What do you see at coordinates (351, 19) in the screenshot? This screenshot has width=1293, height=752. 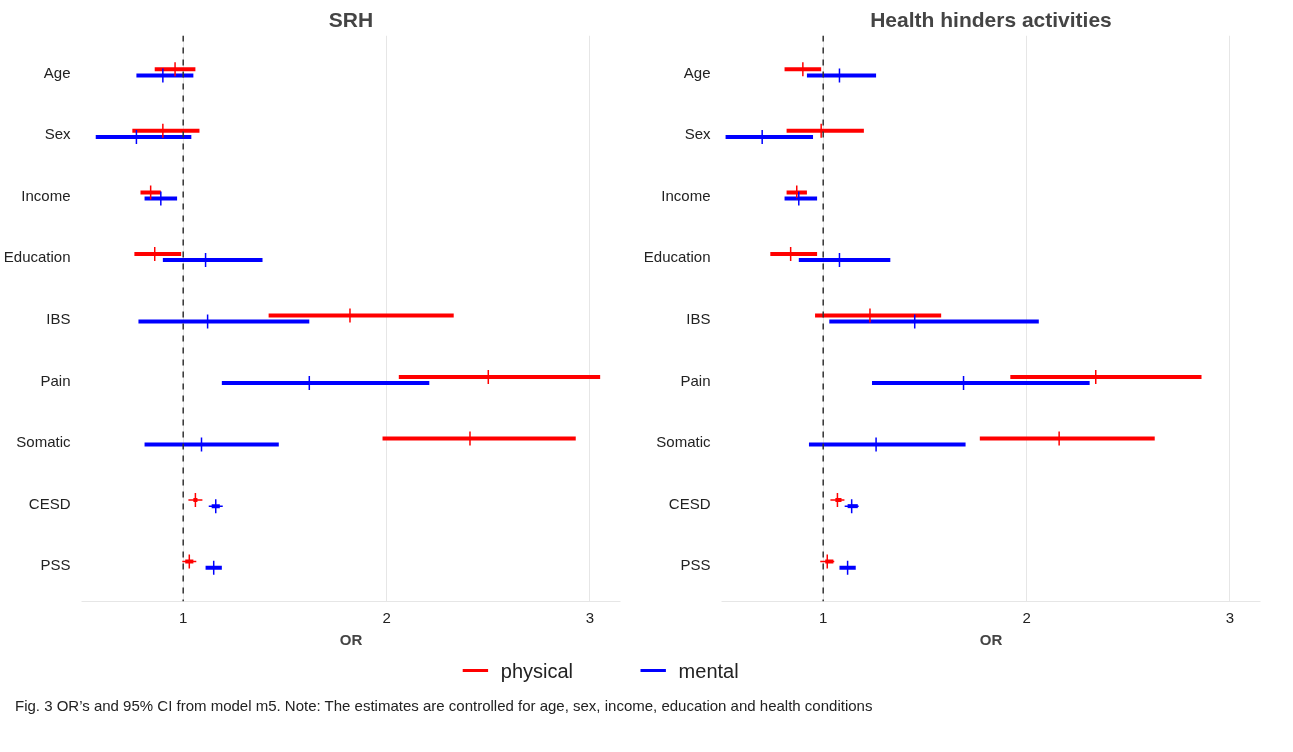 I see `chart-title: SRH` at bounding box center [351, 19].